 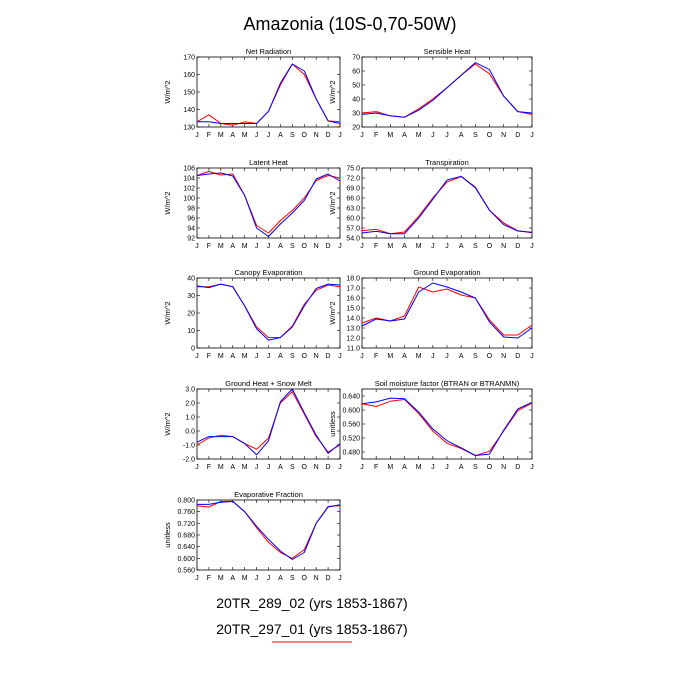 What do you see at coordinates (353, 319) in the screenshot?
I see `y-tick-label: 14.0` at bounding box center [353, 319].